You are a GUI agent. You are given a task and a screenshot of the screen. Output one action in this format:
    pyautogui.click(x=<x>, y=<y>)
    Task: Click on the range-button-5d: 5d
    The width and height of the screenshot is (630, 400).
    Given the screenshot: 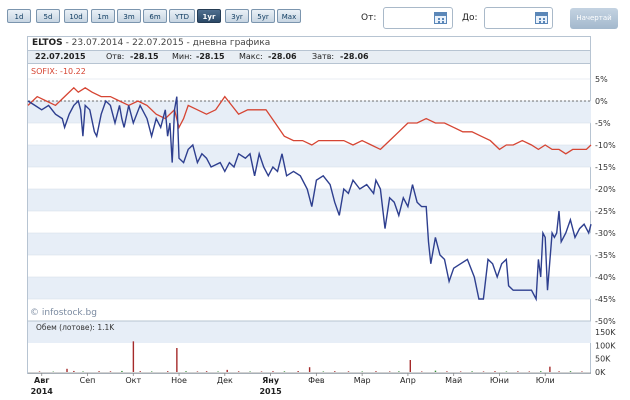 What is the action you would take?
    pyautogui.click(x=48, y=16)
    